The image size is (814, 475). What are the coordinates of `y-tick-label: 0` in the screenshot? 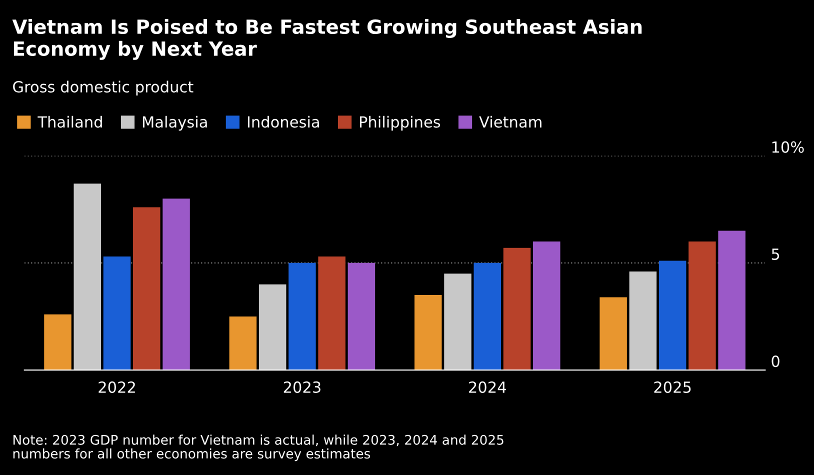 It's located at (776, 362).